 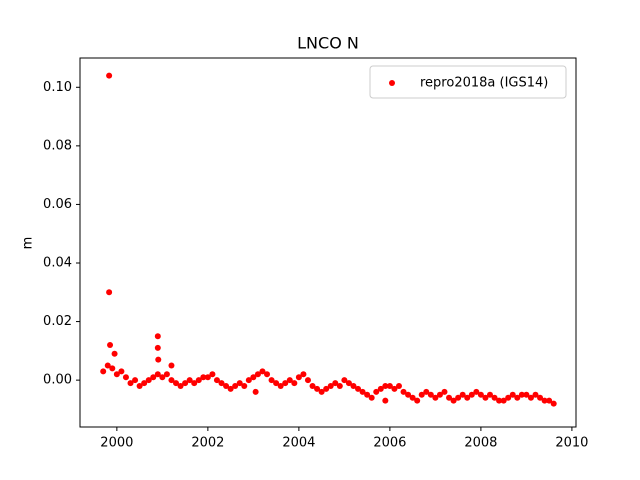 I want to click on legend-box, so click(x=468, y=82).